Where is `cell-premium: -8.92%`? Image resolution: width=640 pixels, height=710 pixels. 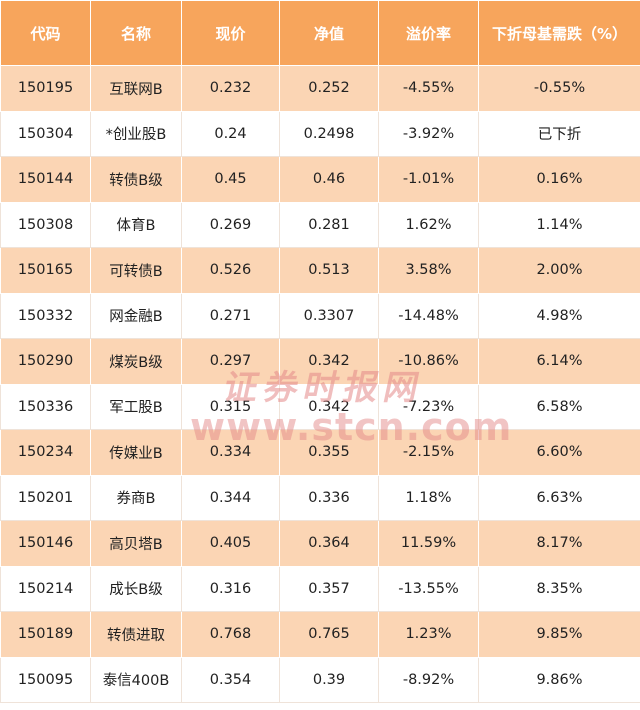 cell-premium: -8.92% is located at coordinates (428, 679).